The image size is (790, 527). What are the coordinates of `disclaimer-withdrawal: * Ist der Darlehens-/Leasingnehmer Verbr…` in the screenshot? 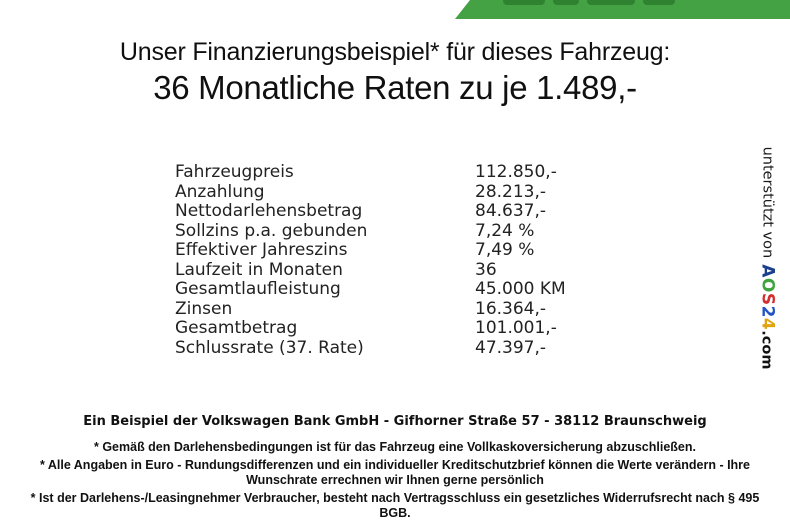 It's located at (395, 505).